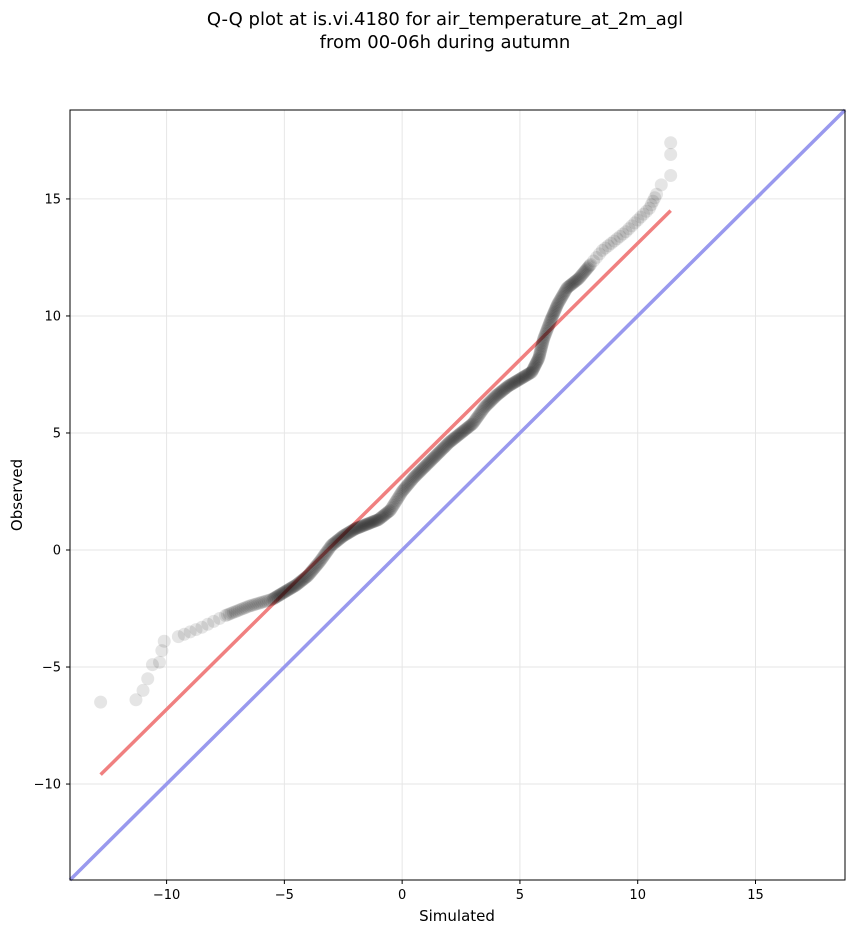 The image size is (854, 934). I want to click on y-tick-label: −10, so click(47, 785).